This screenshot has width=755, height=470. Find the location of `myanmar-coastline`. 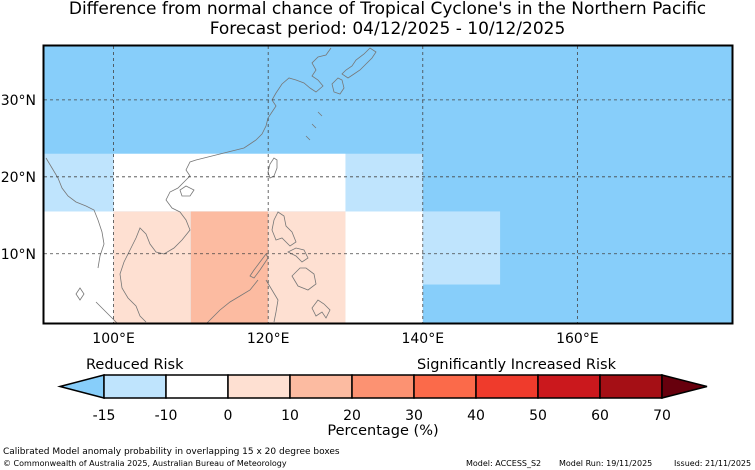

myanmar-coastline is located at coordinates (75, 213).